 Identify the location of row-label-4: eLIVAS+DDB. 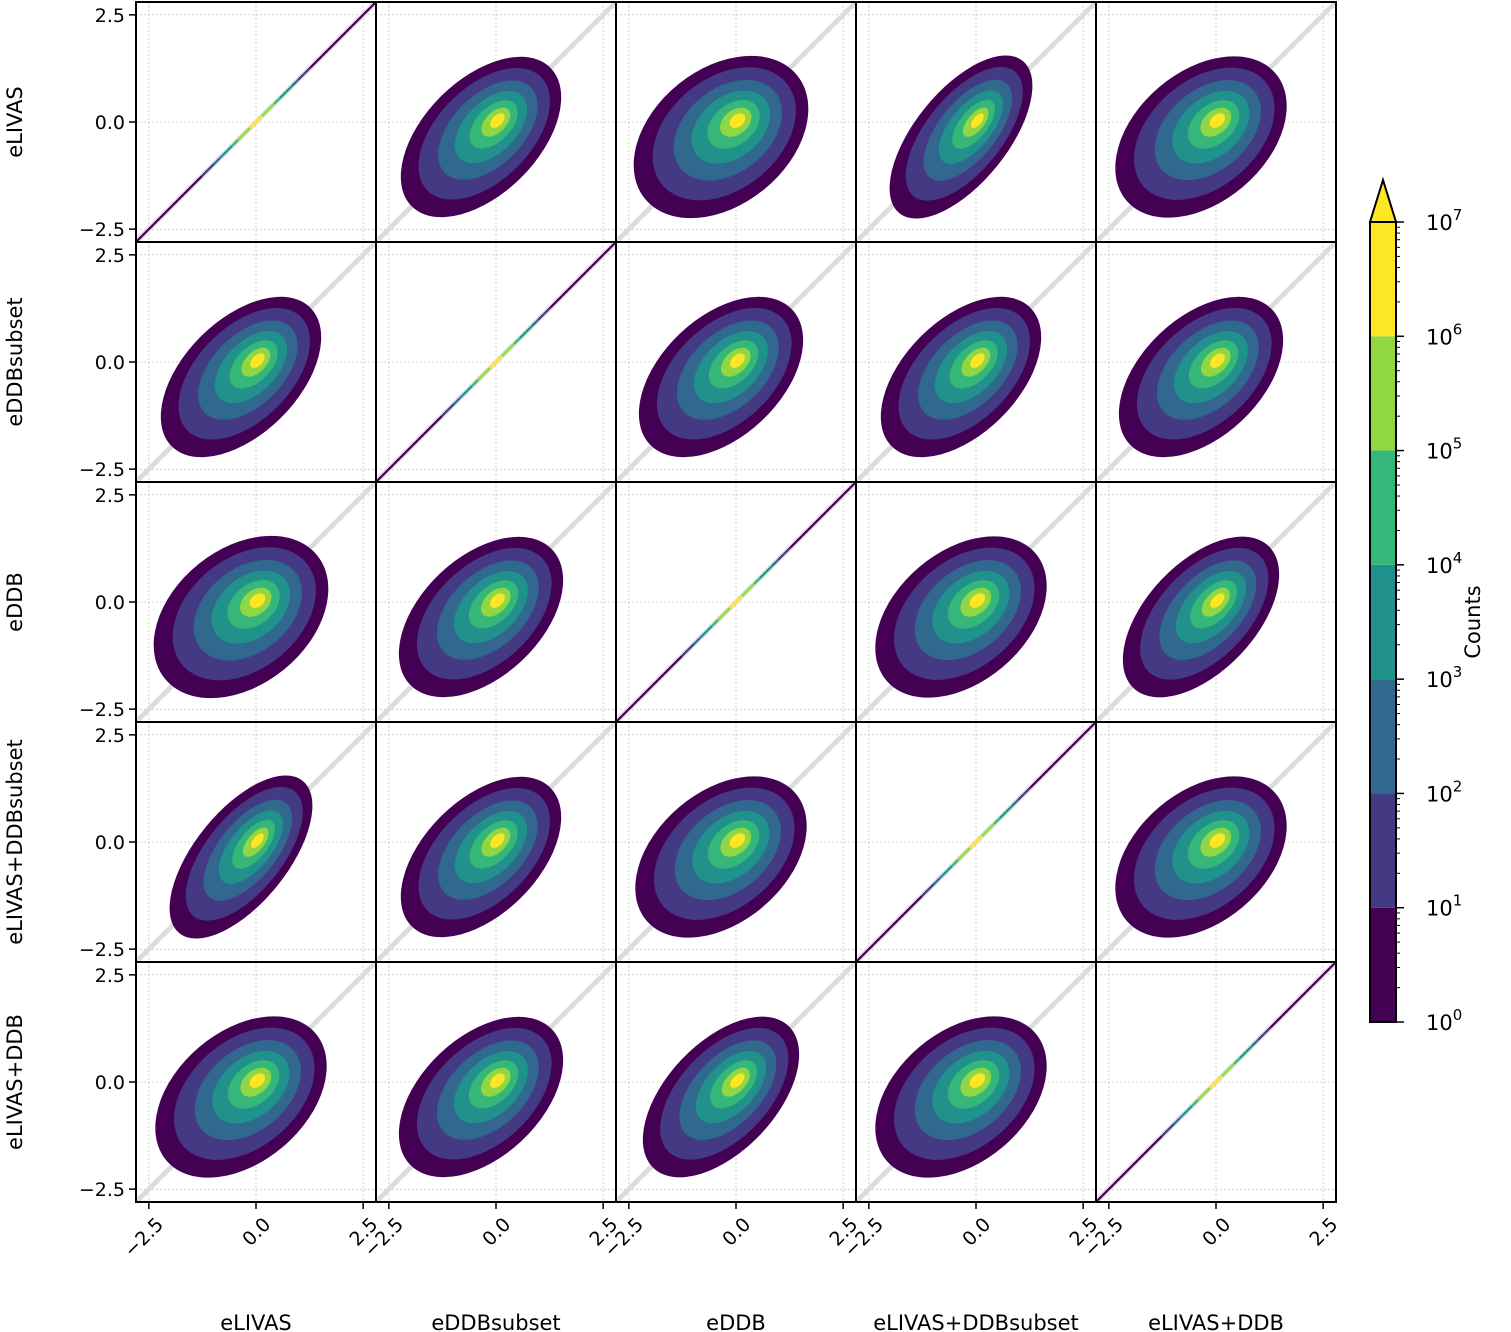
(15, 1082).